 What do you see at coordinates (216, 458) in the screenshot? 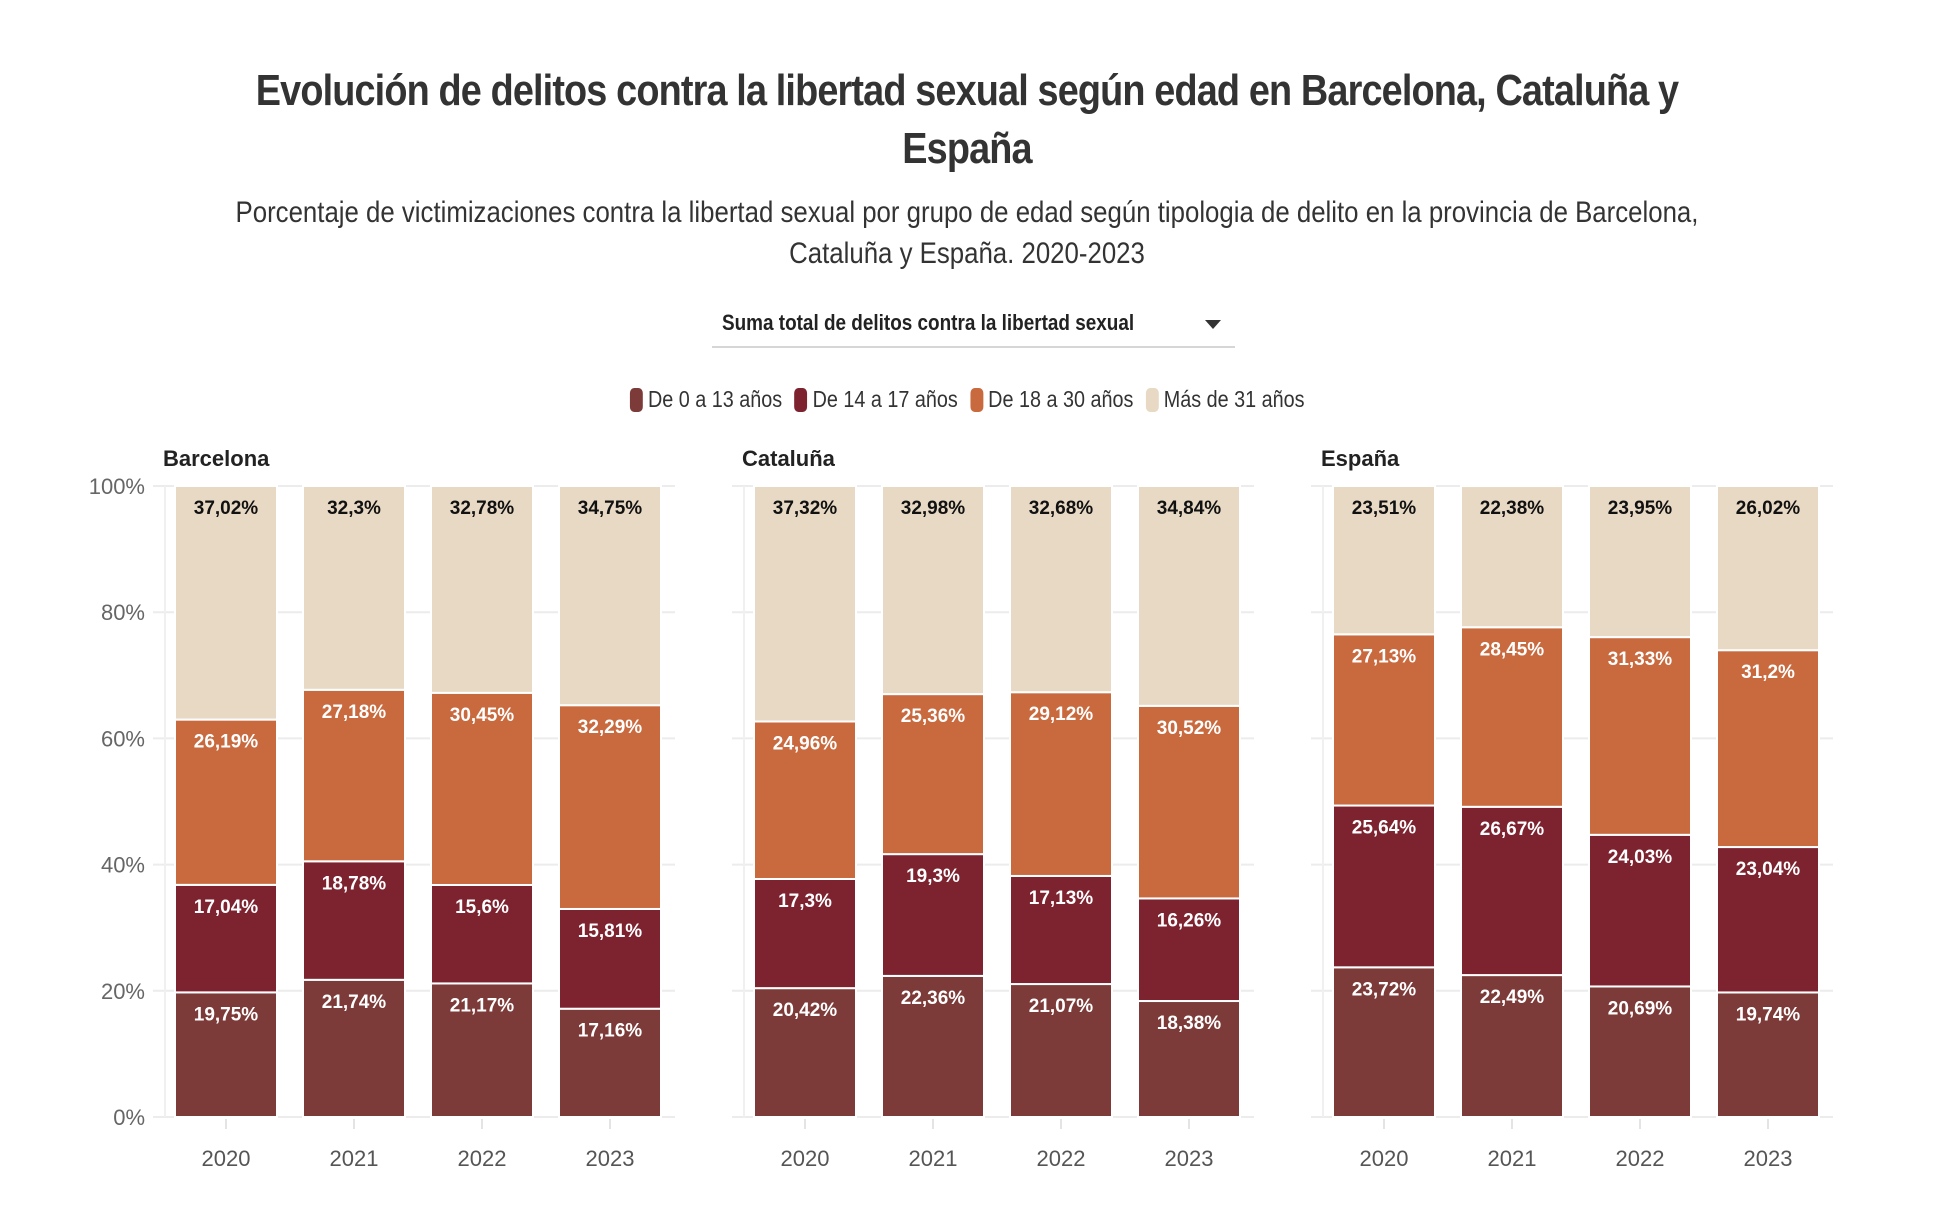
I see `panel-title: Barcelona` at bounding box center [216, 458].